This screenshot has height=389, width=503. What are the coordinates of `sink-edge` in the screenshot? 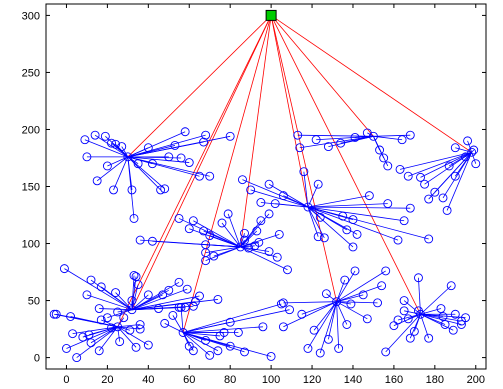 It's located at (303, 158).